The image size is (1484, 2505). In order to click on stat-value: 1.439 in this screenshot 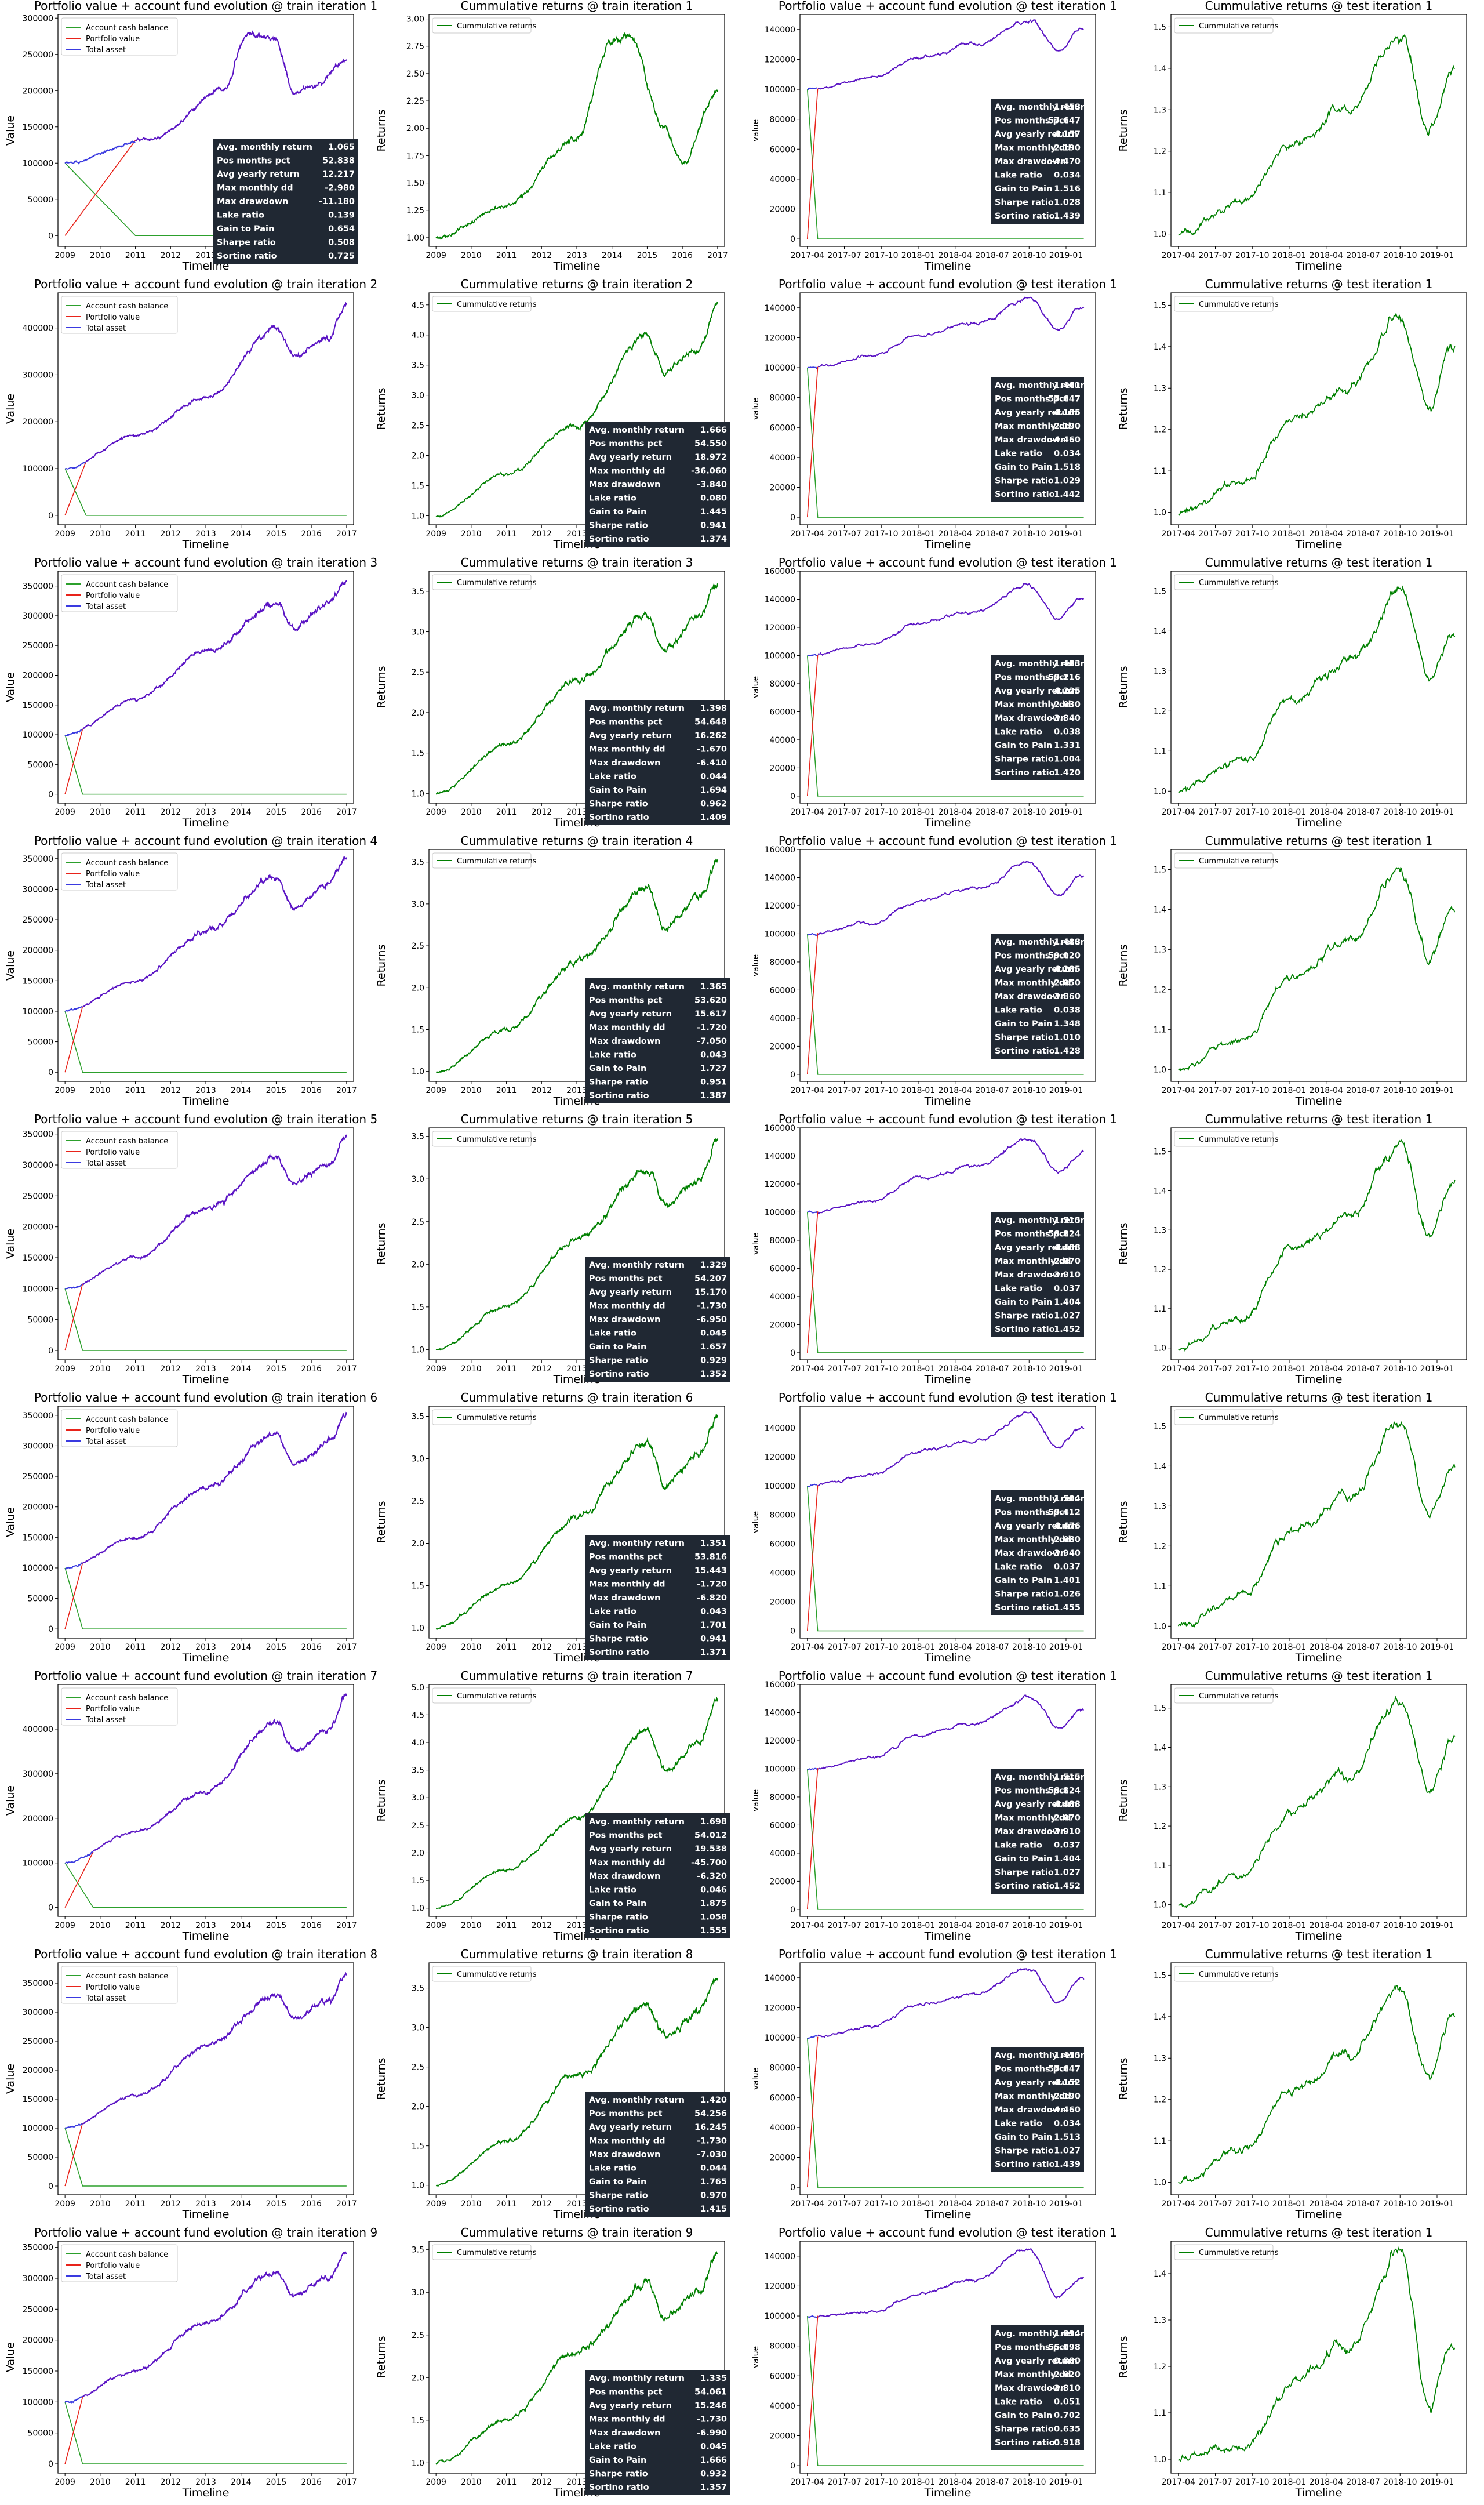, I will do `click(1067, 217)`.